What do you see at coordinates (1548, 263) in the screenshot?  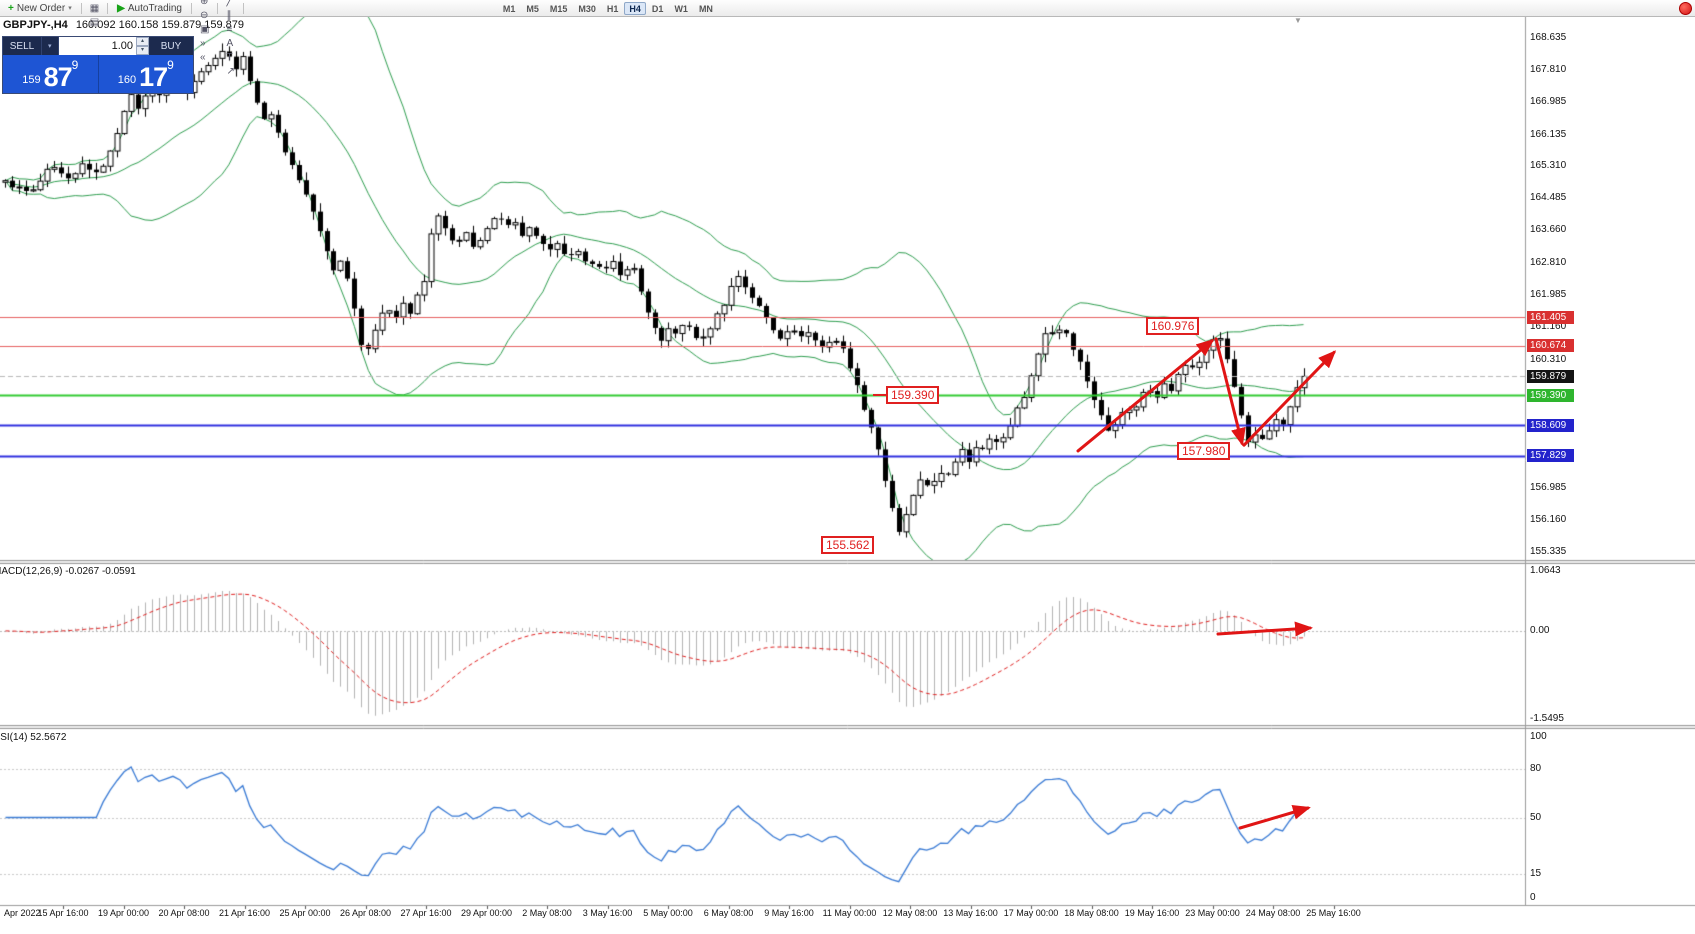 I see `price-axis-label: 162.810` at bounding box center [1548, 263].